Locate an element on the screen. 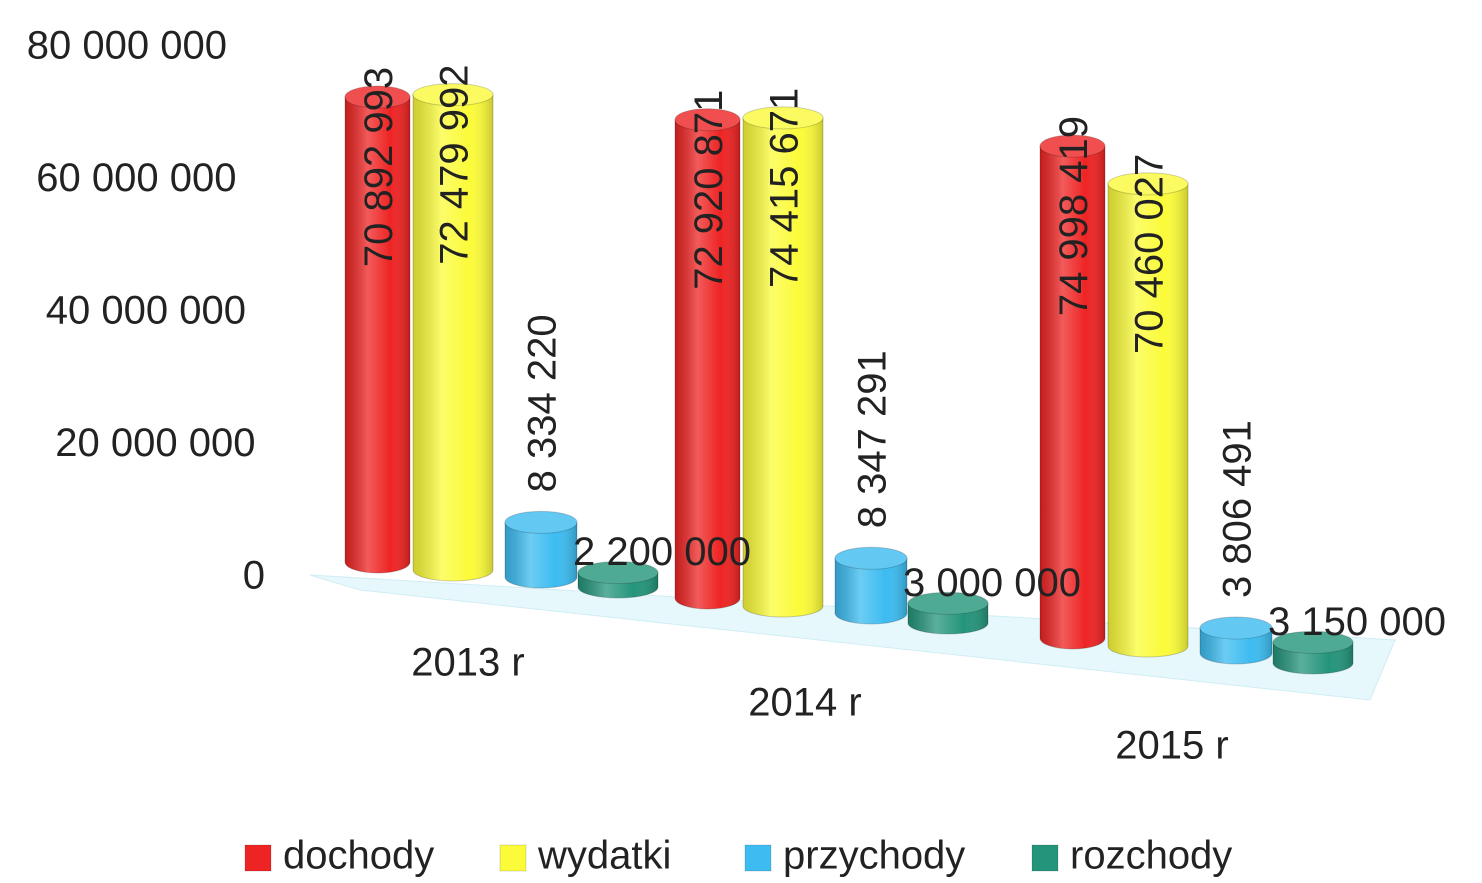  y-tick-label: 60 000 000 is located at coordinates (136, 178).